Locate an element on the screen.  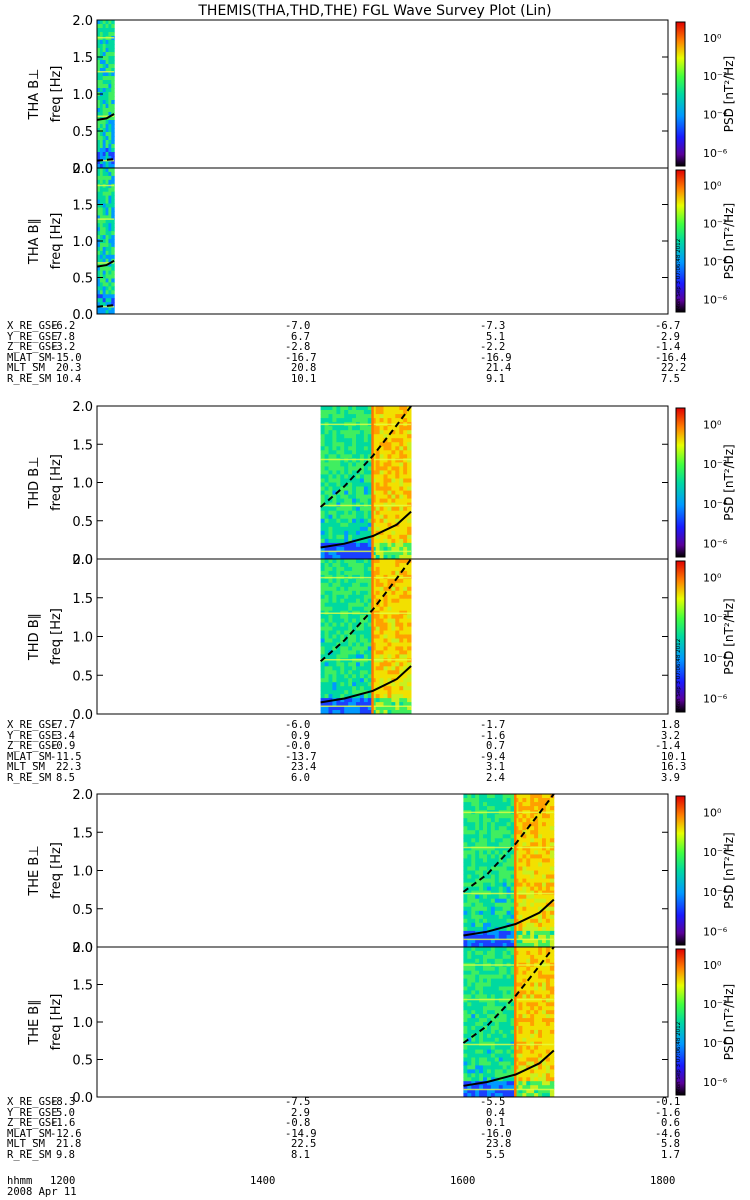
ephemeris-value: 0.6 is located at coordinates (670, 1123).